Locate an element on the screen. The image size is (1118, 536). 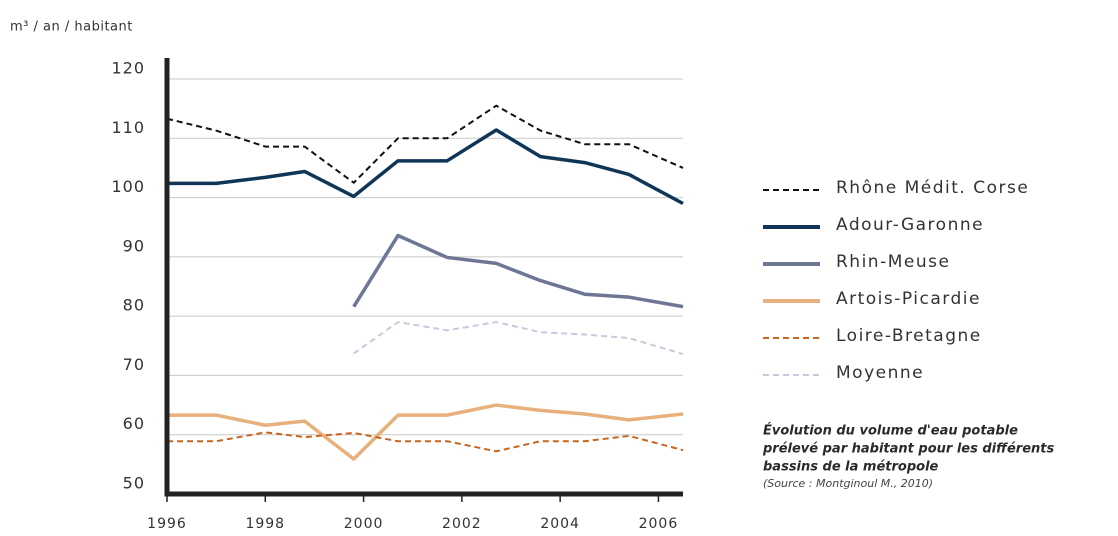
x-tick-label: 2004 is located at coordinates (560, 524).